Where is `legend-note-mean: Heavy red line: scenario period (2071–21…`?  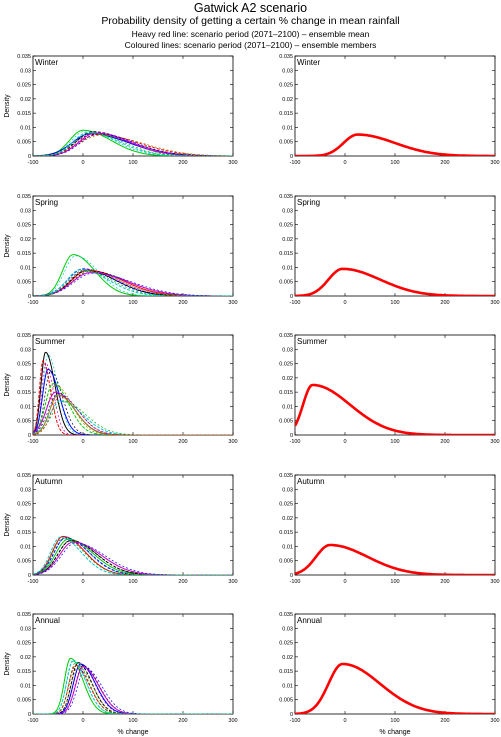
legend-note-mean: Heavy red line: scenario period (2071–21… is located at coordinates (250, 34).